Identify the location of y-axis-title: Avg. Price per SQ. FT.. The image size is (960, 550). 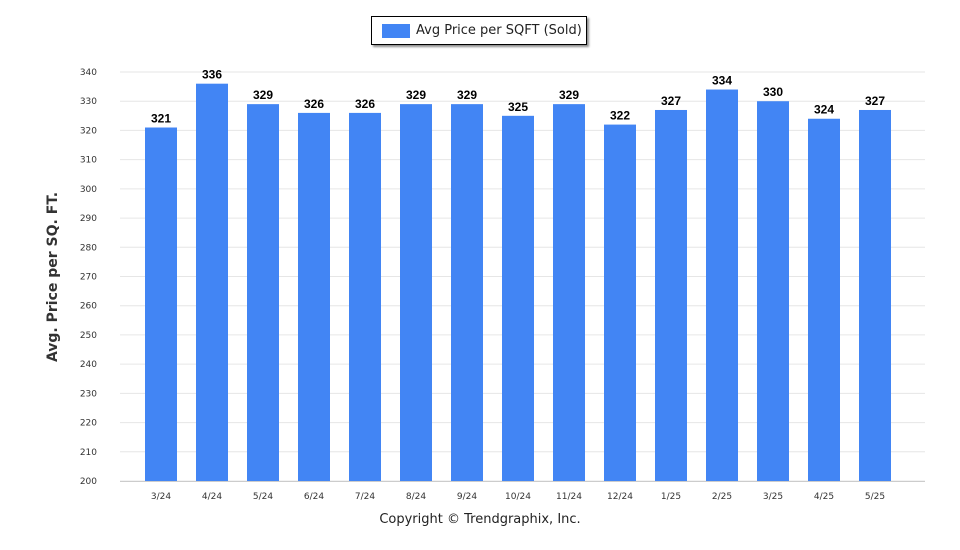
(53, 277).